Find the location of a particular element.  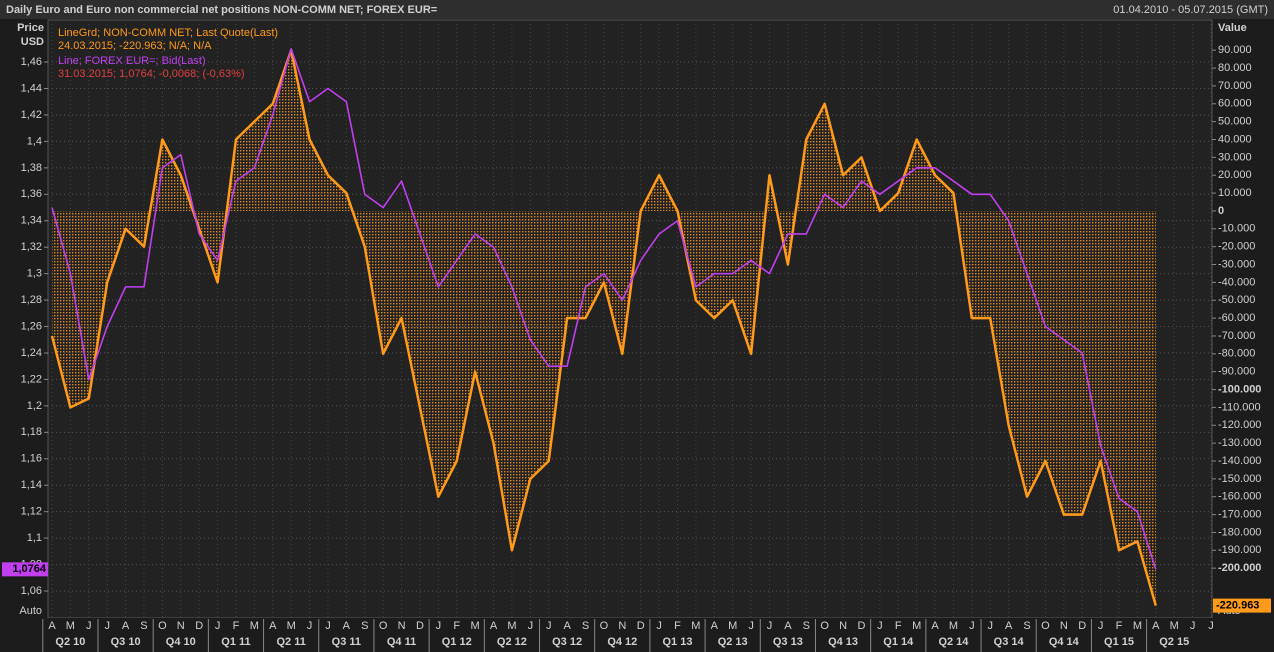

quarter-label: Q3 10 is located at coordinates (126, 642).